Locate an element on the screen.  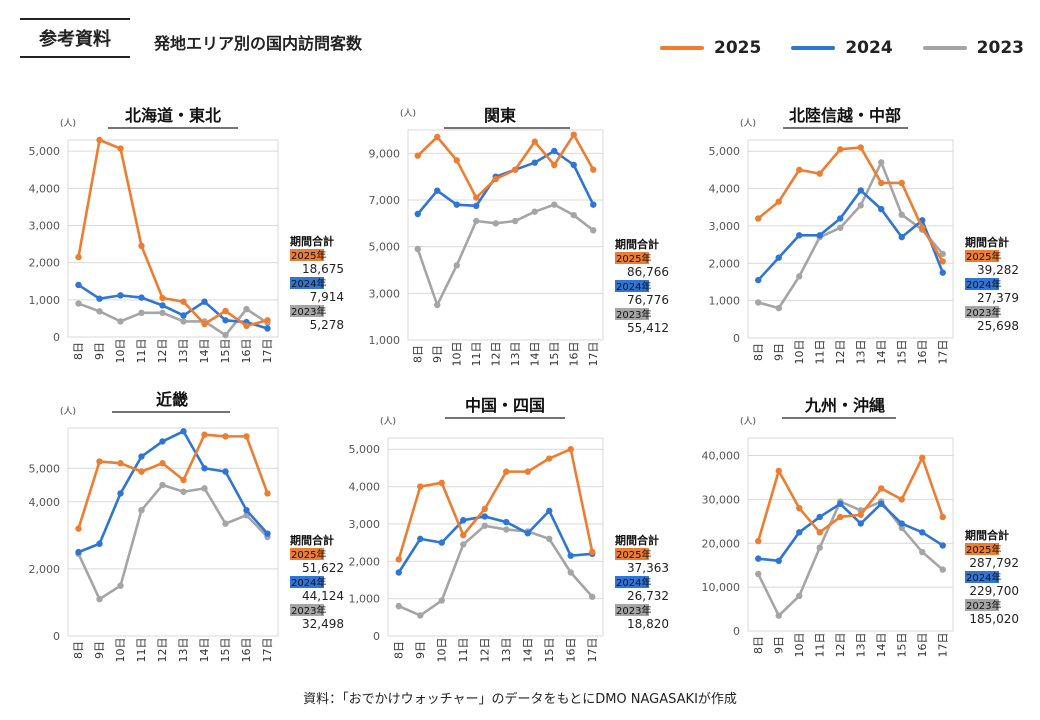
series-line-2023 is located at coordinates (173, 542).